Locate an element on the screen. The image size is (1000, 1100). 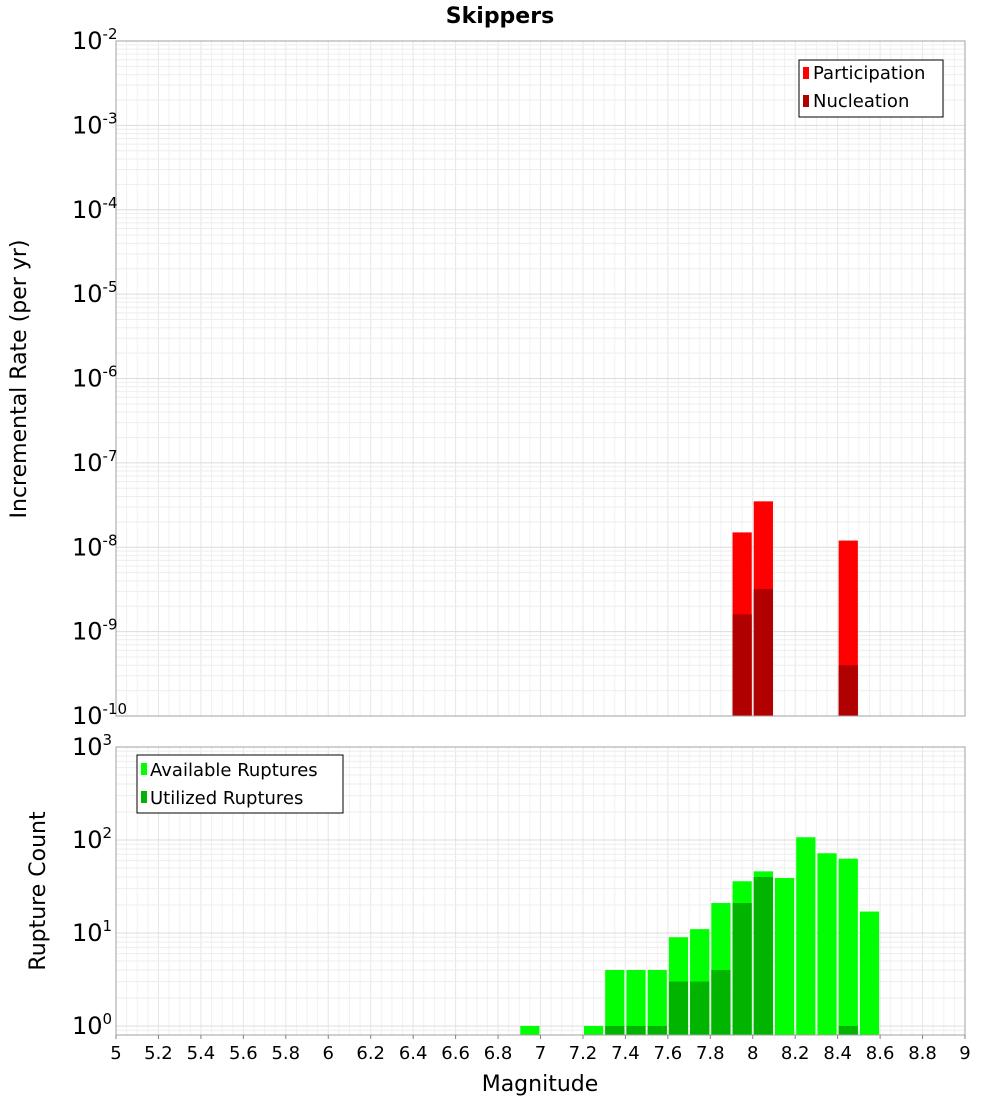
x-tick-label: 5 is located at coordinates (115, 1053).